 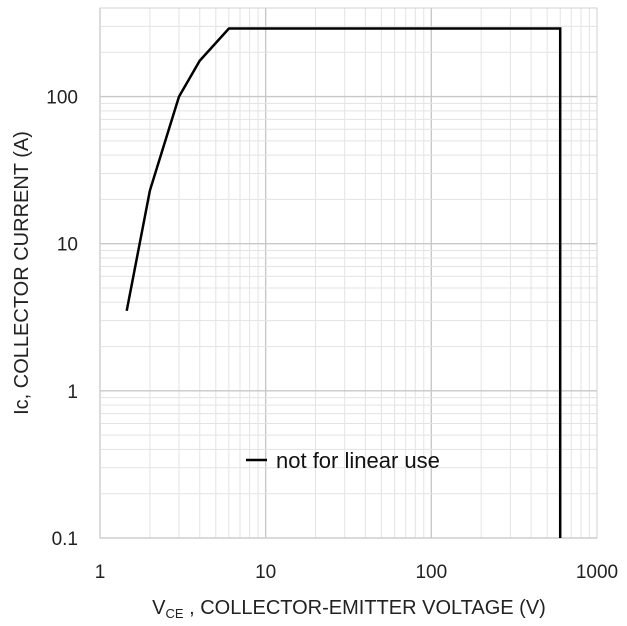 What do you see at coordinates (265, 572) in the screenshot?
I see `x-tick-label: 10` at bounding box center [265, 572].